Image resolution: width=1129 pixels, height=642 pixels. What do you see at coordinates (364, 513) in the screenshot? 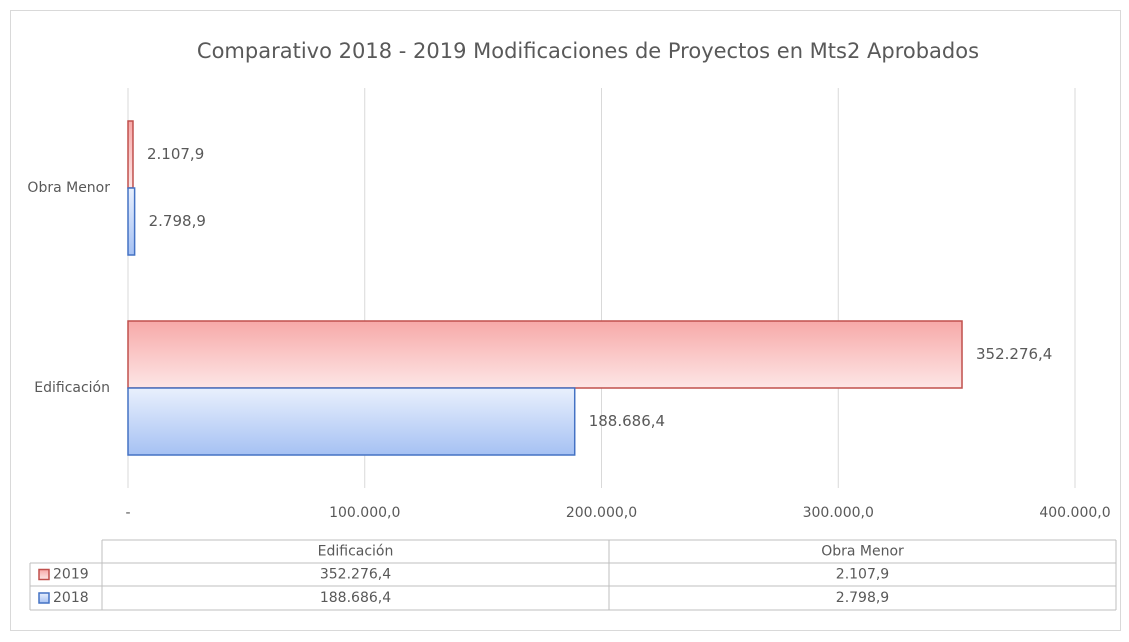
I see `x-tick-label: 100.000,0` at bounding box center [364, 513].